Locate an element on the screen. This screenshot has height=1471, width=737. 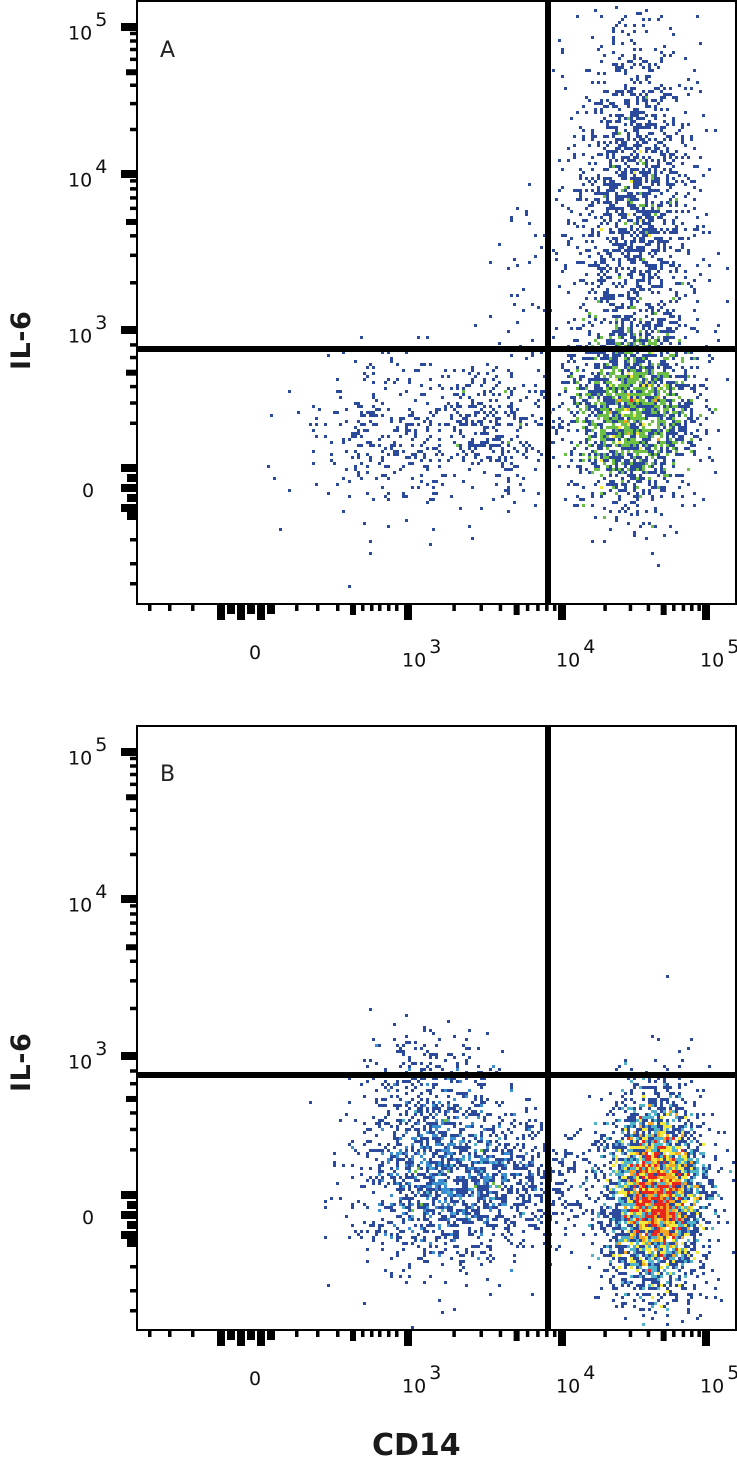
panel-label-a: A is located at coordinates (168, 50).